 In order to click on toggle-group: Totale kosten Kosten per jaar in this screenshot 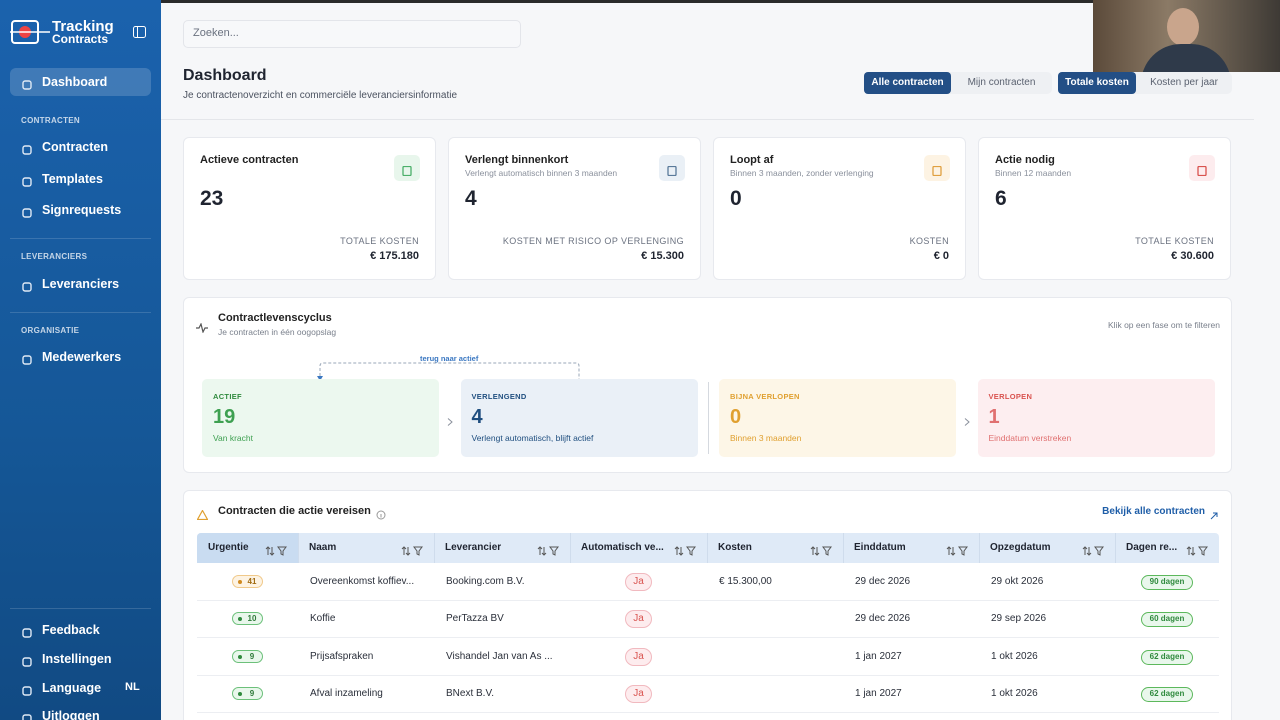, I will do `click(1145, 83)`.